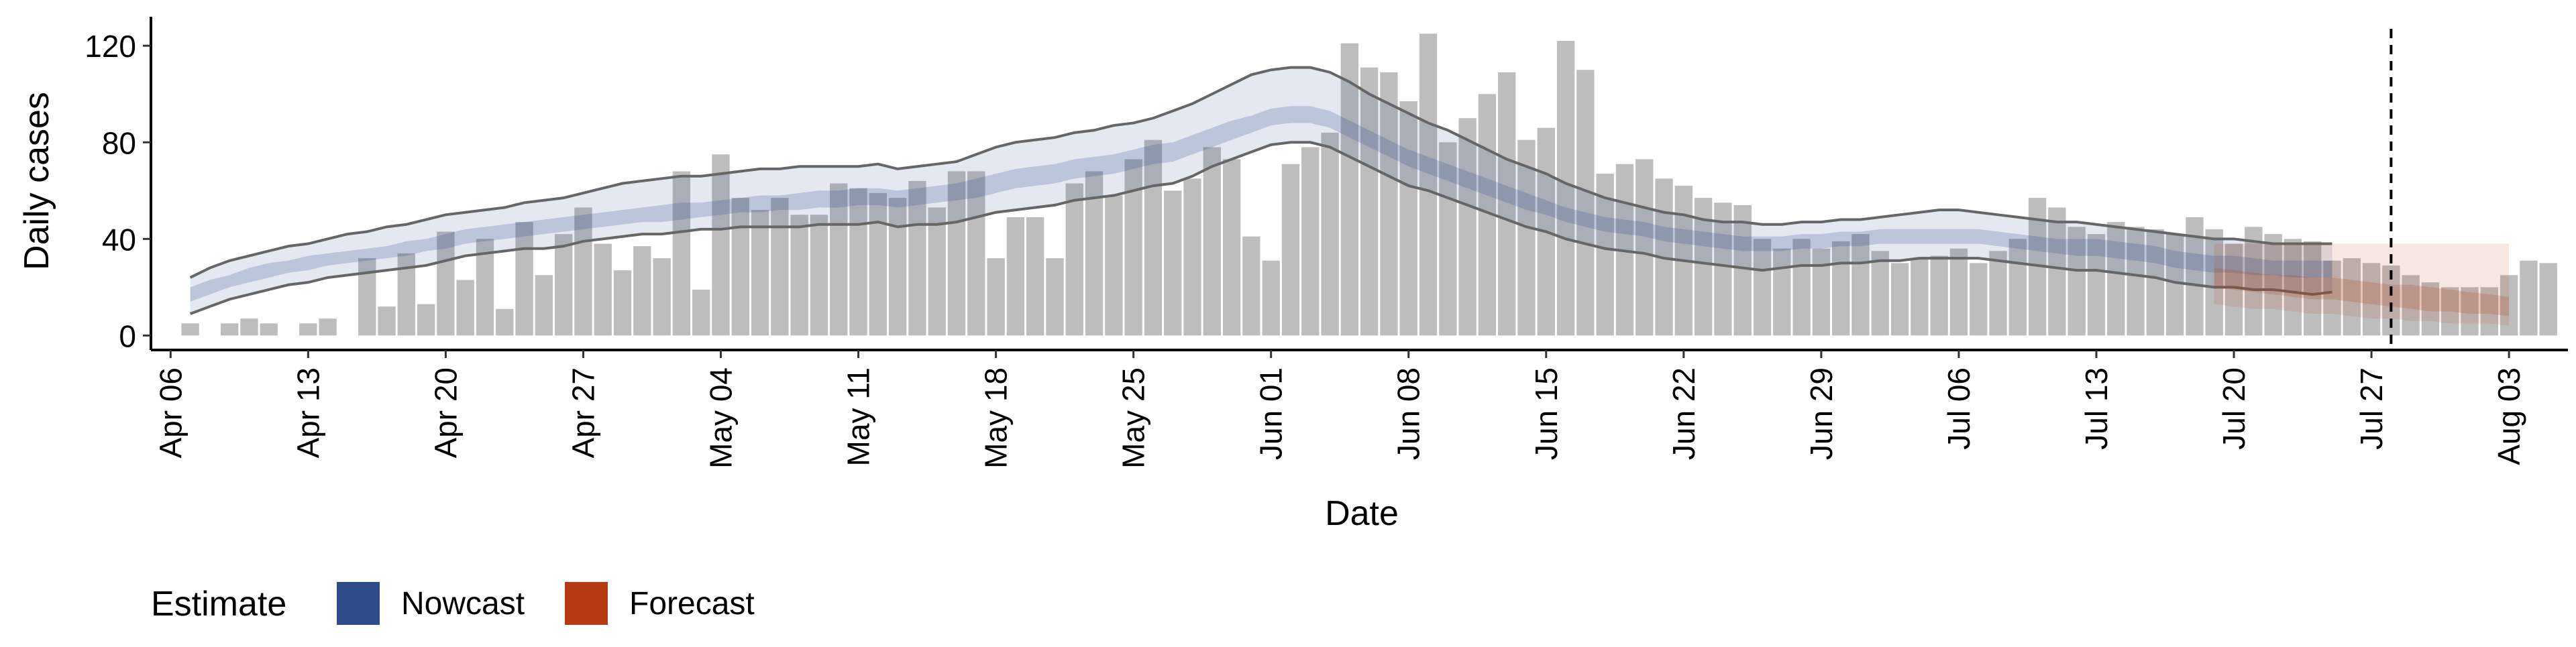 The height and width of the screenshot is (647, 2576). Describe the element at coordinates (2371, 408) in the screenshot. I see `x-tick-label: Jul 27` at that location.